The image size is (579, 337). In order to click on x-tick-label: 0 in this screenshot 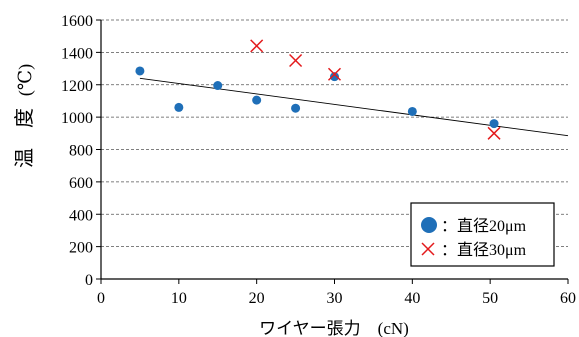, I will do `click(101, 298)`.